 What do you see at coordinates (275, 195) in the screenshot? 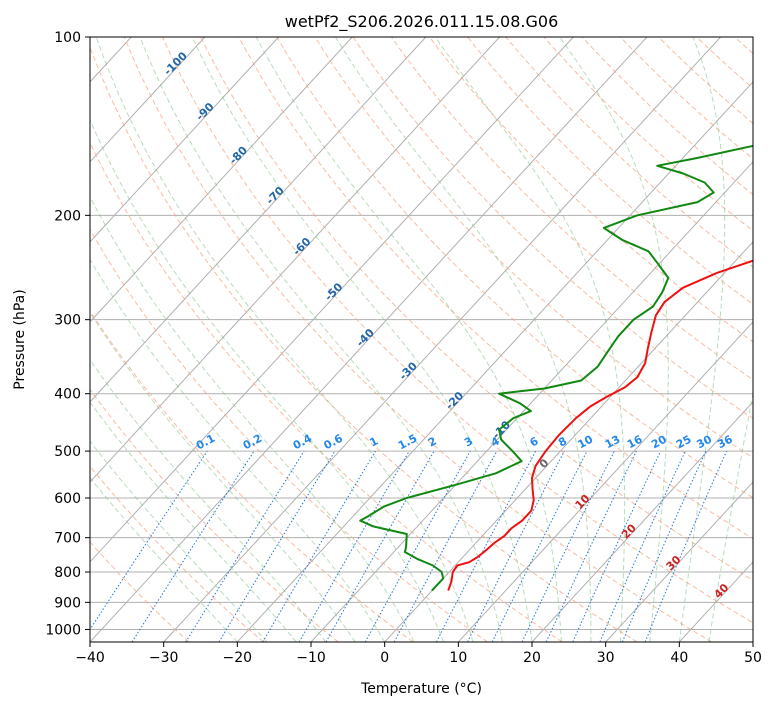
I see `dry-adiabat-label: -70` at bounding box center [275, 195].